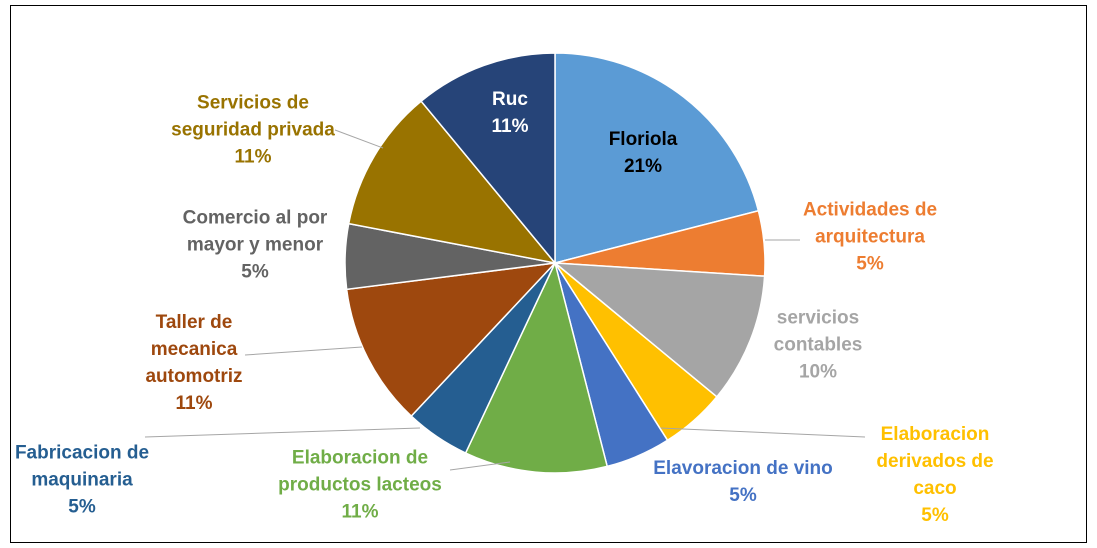 The image size is (1097, 548). I want to click on value-label: 21%, so click(643, 166).